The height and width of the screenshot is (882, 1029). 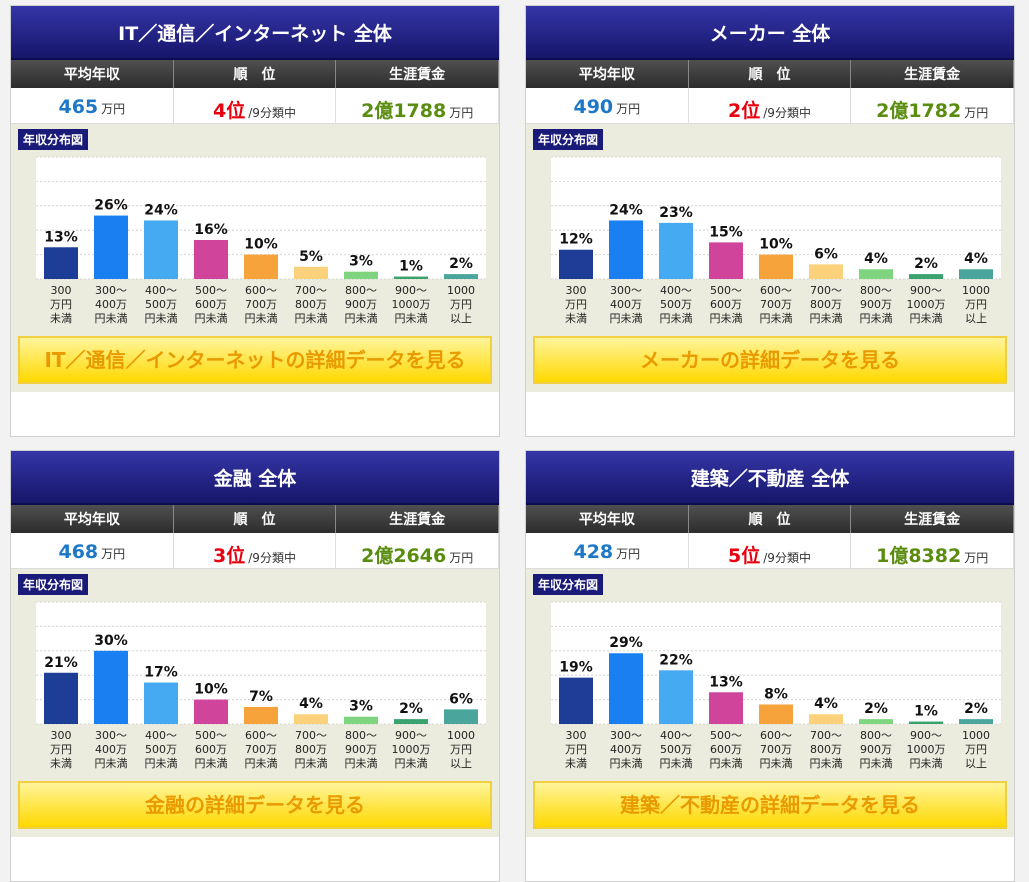 What do you see at coordinates (92, 551) in the screenshot?
I see `avg-salary-cell: 468 万円` at bounding box center [92, 551].